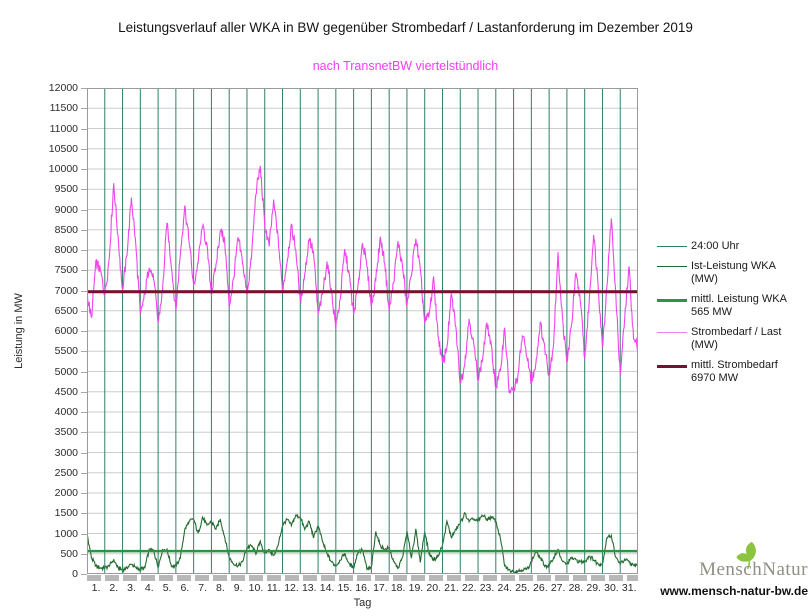 This screenshot has width=811, height=616. Describe the element at coordinates (66, 189) in the screenshot. I see `y-tick-label: 9500` at that location.